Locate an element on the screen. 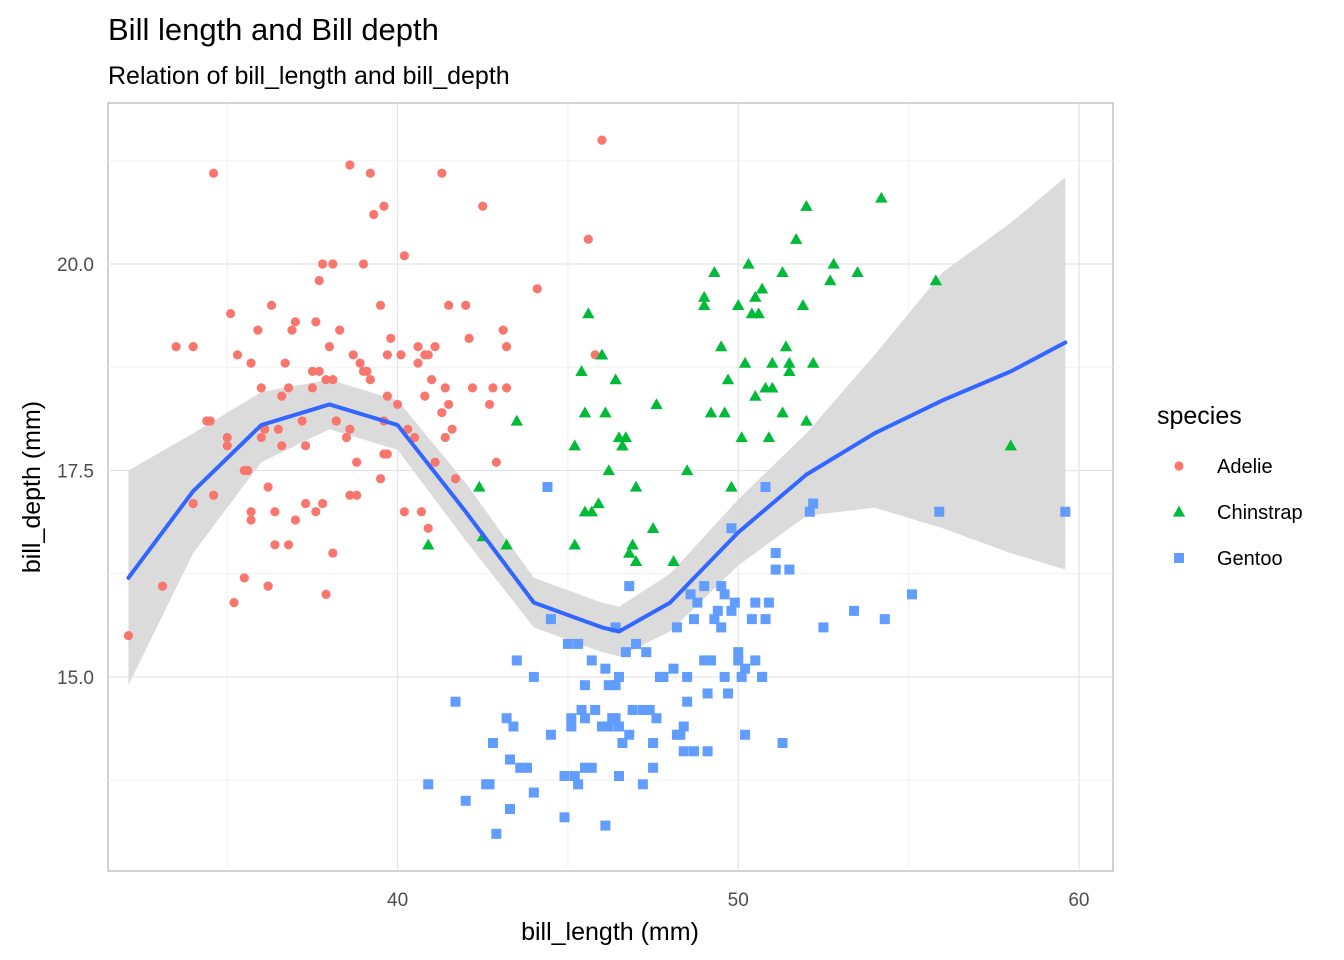  legend-key-gentoo is located at coordinates (1179, 558).